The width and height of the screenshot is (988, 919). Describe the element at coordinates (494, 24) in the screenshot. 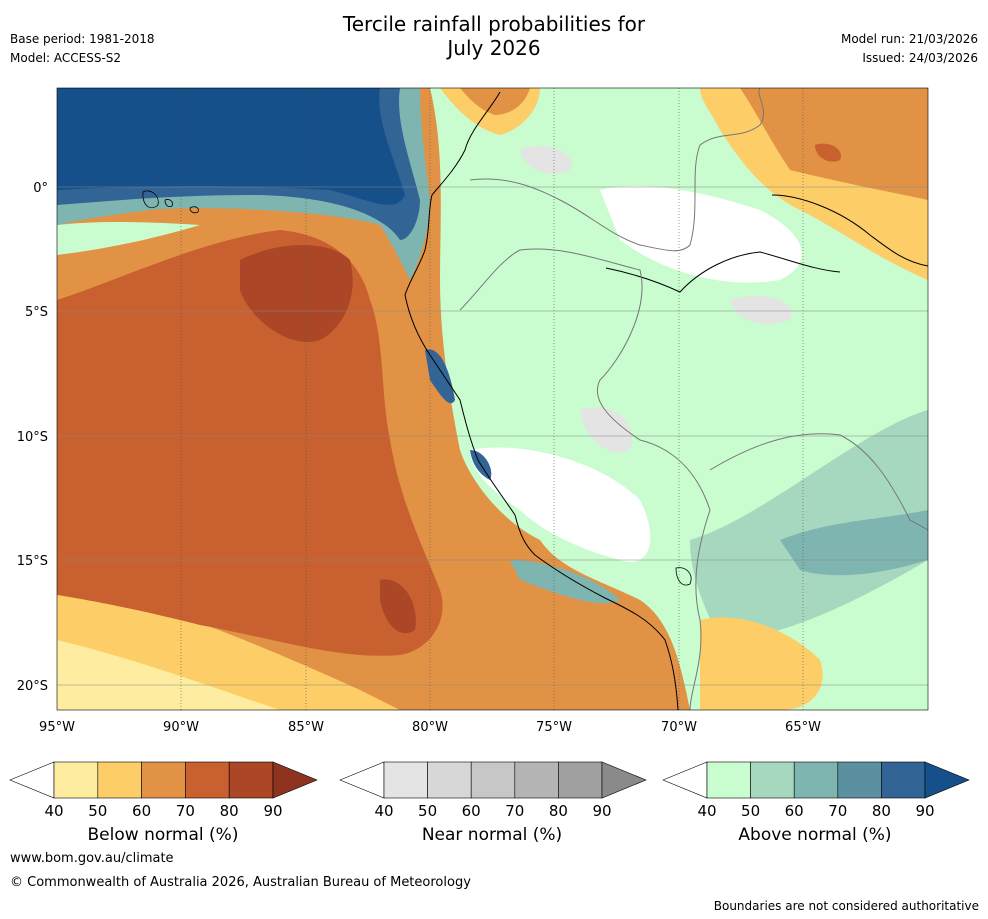

I see `title-line-1: Tercile rainfall probabilities for` at that location.